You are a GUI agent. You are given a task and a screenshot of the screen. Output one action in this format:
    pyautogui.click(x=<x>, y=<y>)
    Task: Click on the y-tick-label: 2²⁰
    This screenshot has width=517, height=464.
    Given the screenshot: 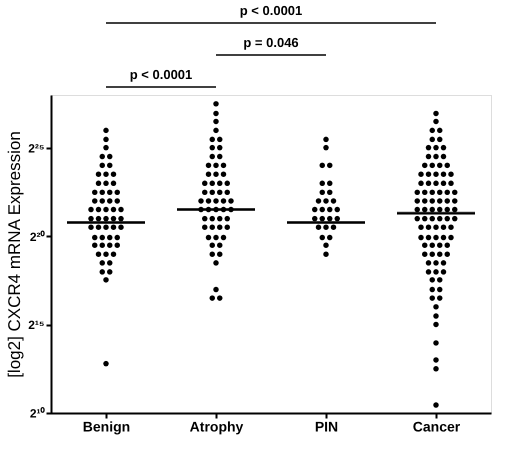 What is the action you would take?
    pyautogui.click(x=38, y=237)
    